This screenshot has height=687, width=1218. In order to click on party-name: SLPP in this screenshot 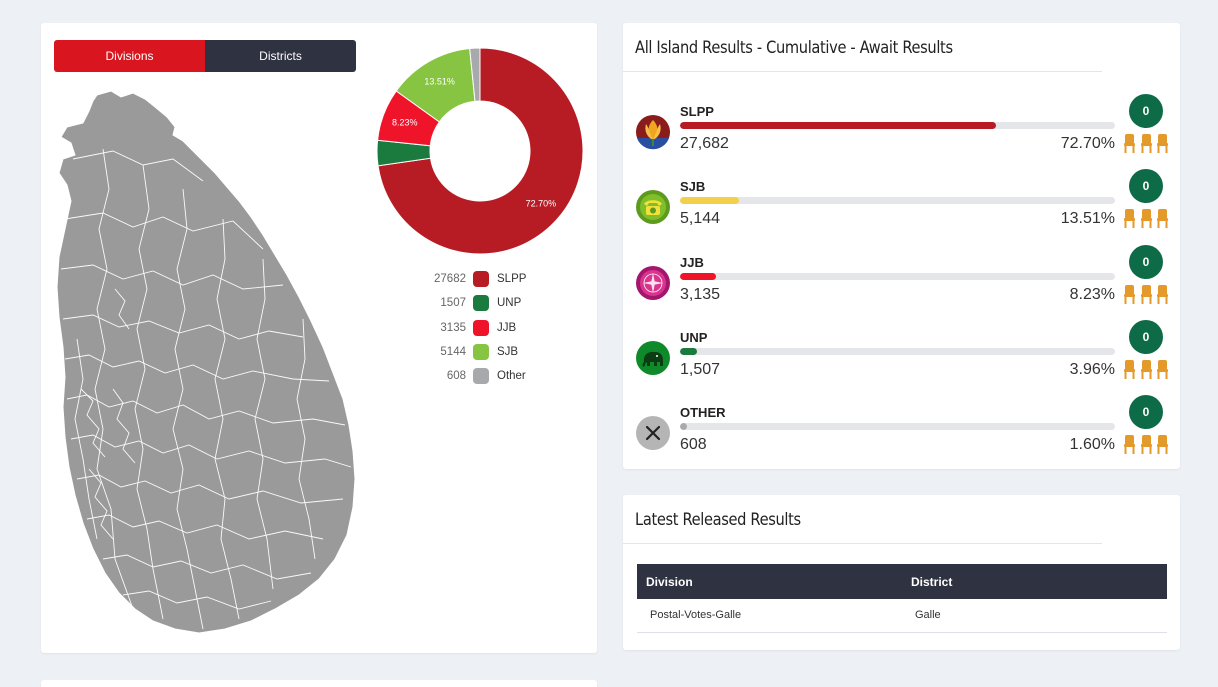, I will do `click(697, 111)`.